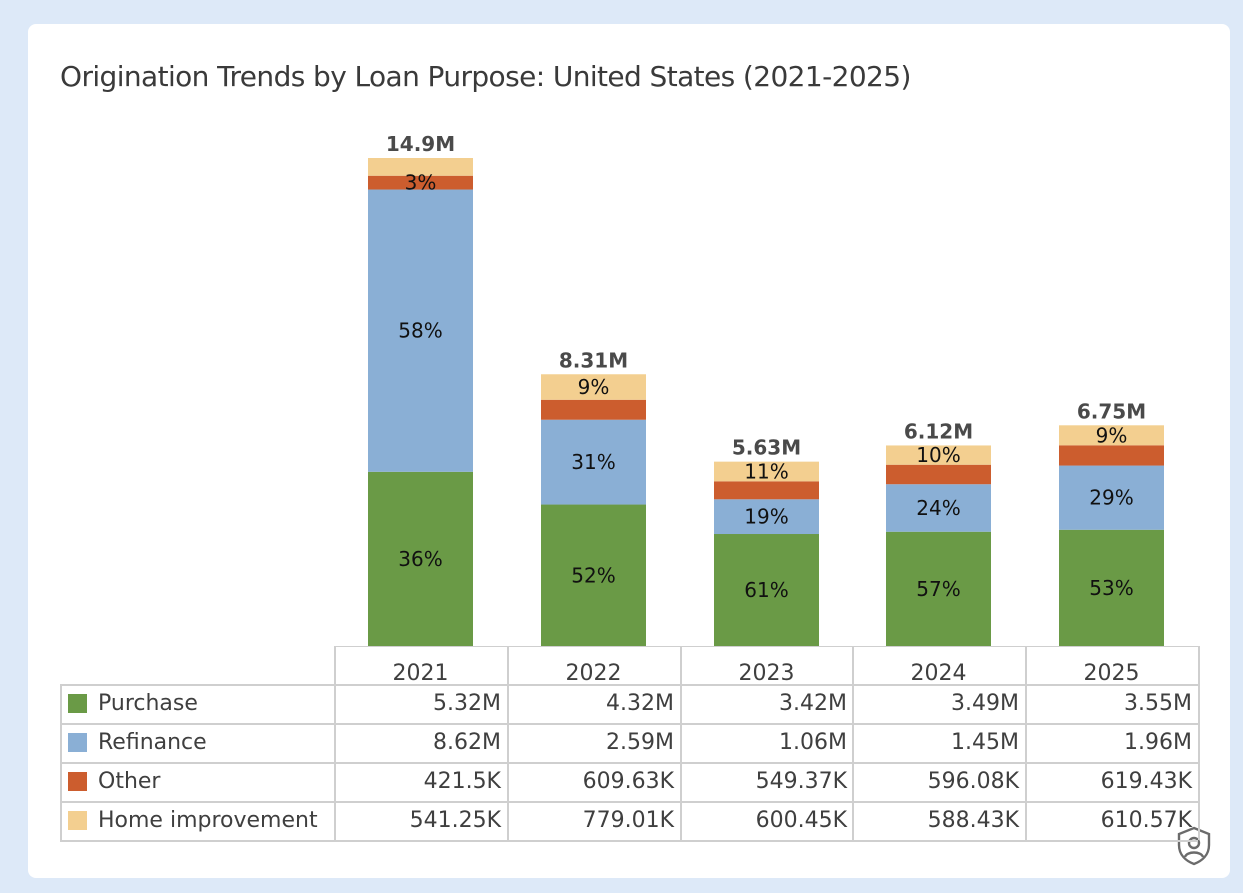 Image resolution: width=1243 pixels, height=893 pixels. I want to click on bar-percent-label: 58%, so click(420, 331).